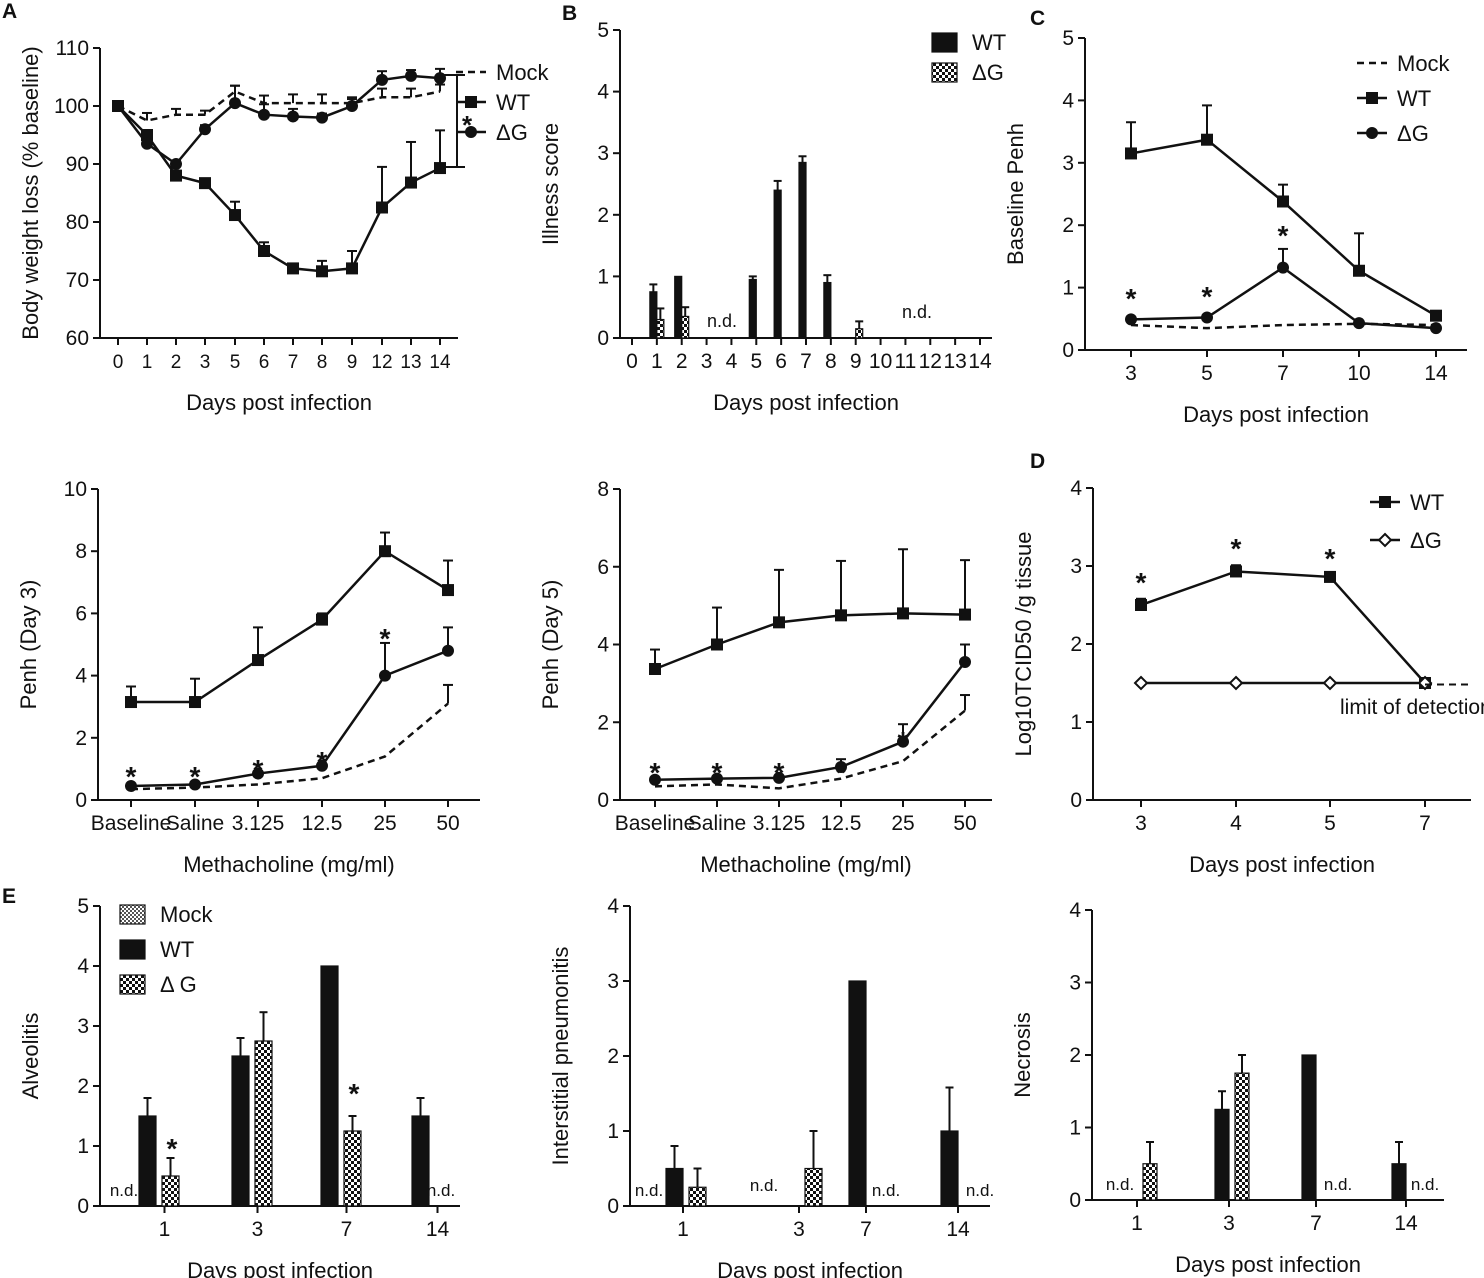 The height and width of the screenshot is (1278, 1484). Describe the element at coordinates (81, 613) in the screenshot. I see `y-tick-label: 6` at that location.